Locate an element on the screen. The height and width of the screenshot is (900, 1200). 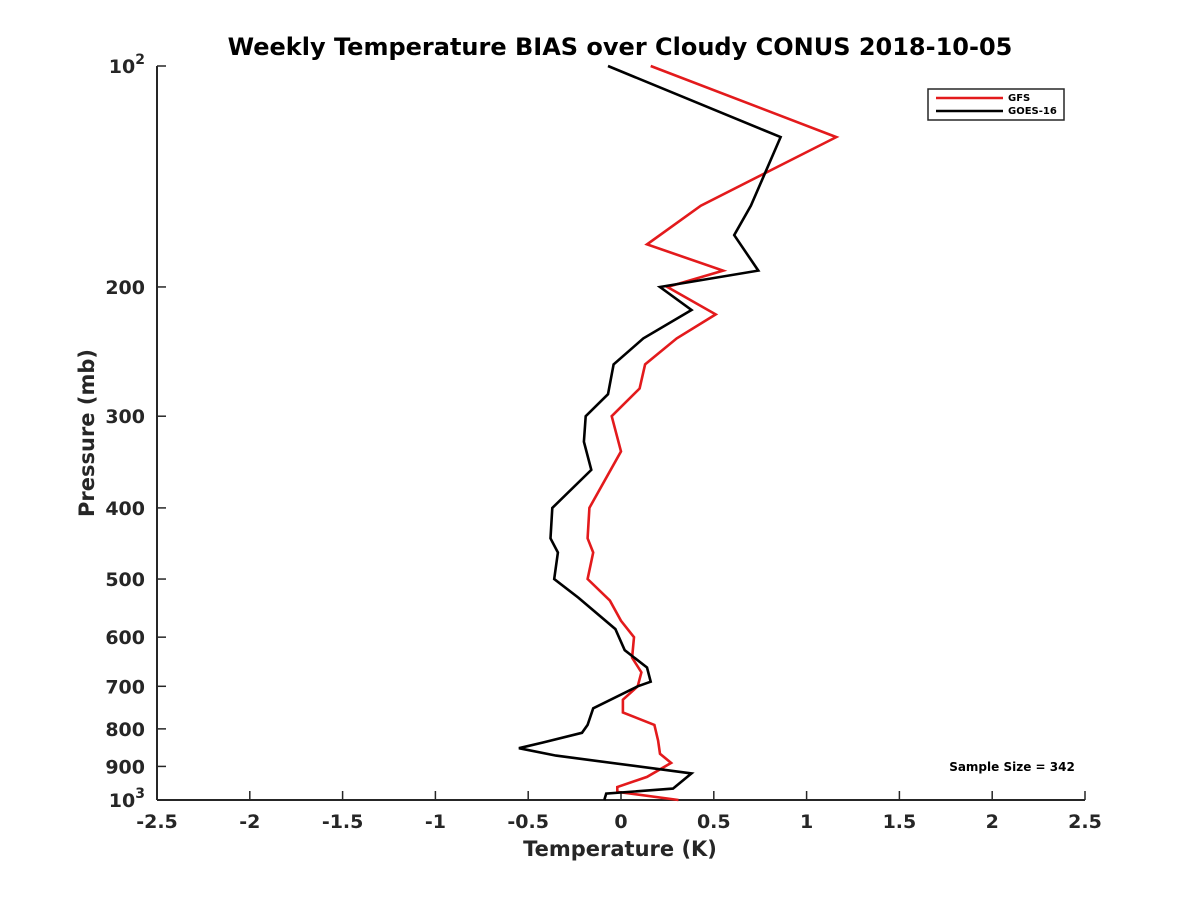
y-axis-label: Pressure (mb) is located at coordinates (87, 433).